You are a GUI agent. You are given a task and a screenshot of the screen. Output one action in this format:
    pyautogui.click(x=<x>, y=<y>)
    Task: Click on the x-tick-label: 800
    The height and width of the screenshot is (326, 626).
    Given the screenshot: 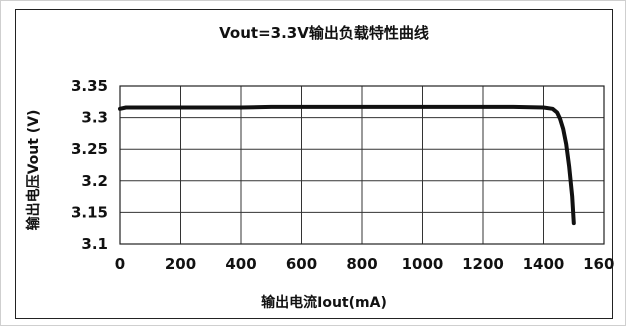 What is the action you would take?
    pyautogui.click(x=361, y=264)
    